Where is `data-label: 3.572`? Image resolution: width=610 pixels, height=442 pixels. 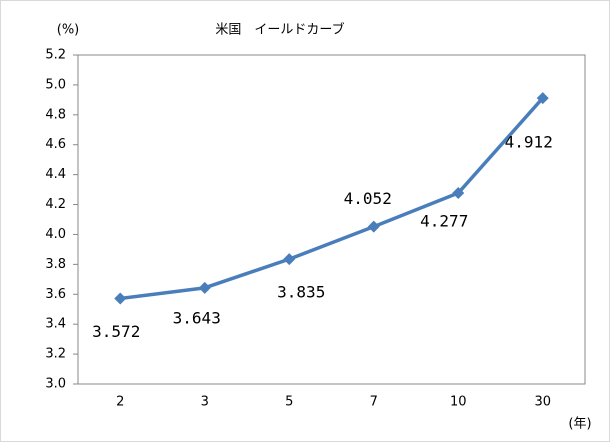
data-label: 3.572 is located at coordinates (116, 331).